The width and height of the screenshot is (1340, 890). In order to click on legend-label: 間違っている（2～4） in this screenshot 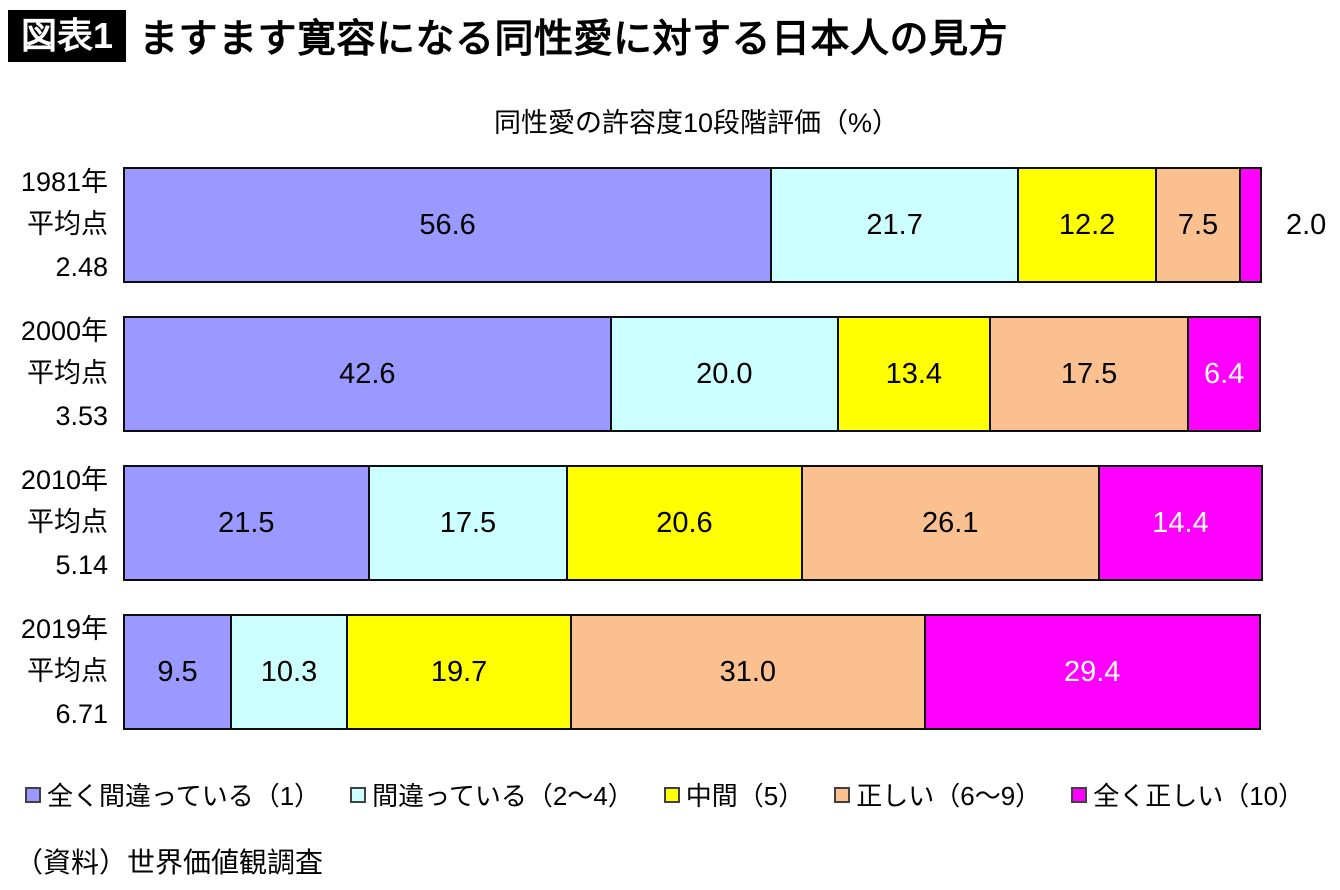, I will do `click(503, 796)`.